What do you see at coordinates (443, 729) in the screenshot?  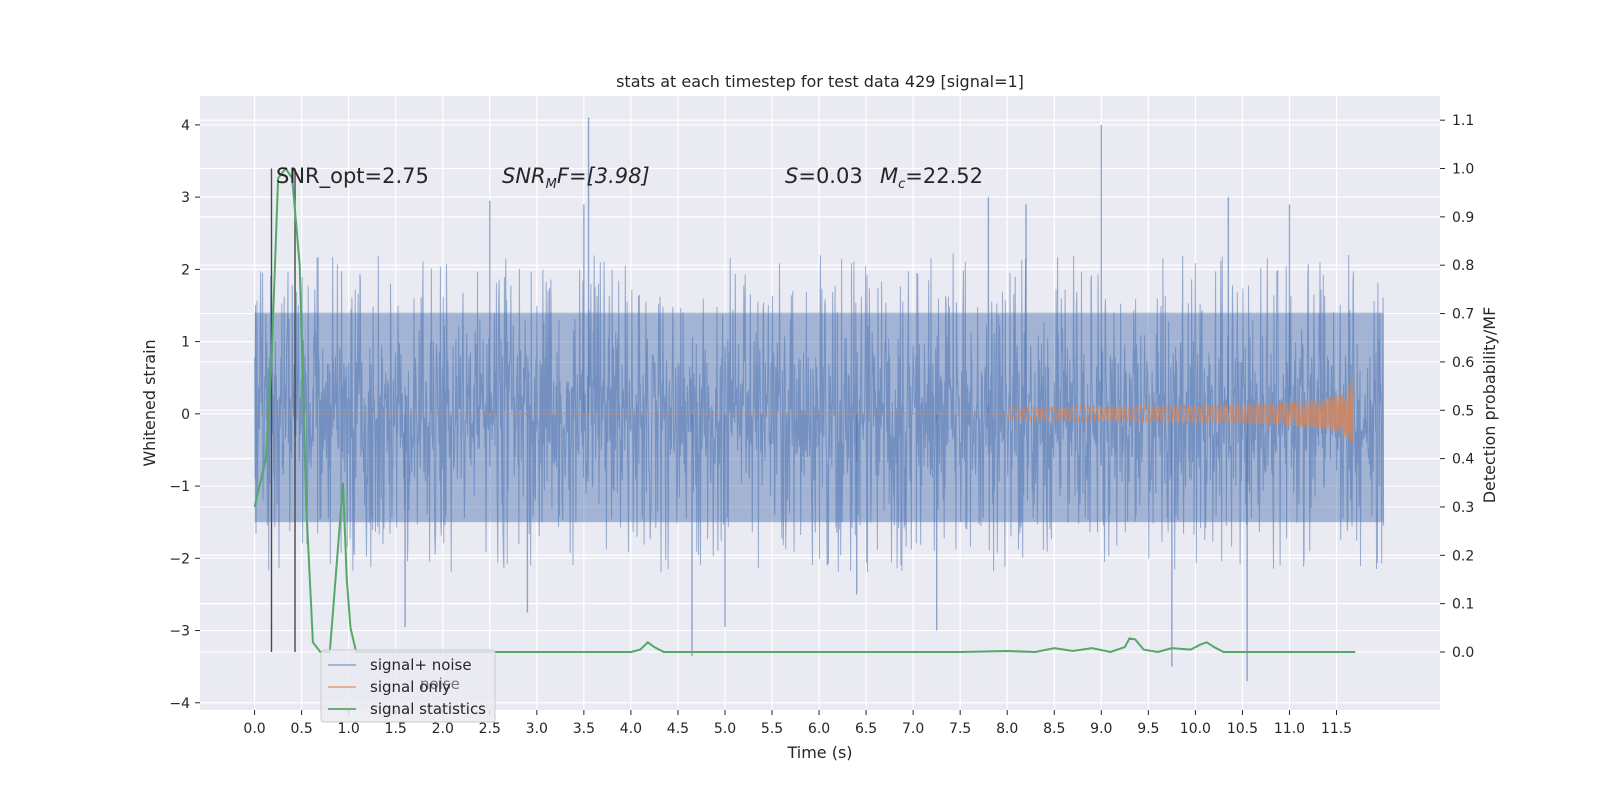 I see `x-tick-label: 2.0` at bounding box center [443, 729].